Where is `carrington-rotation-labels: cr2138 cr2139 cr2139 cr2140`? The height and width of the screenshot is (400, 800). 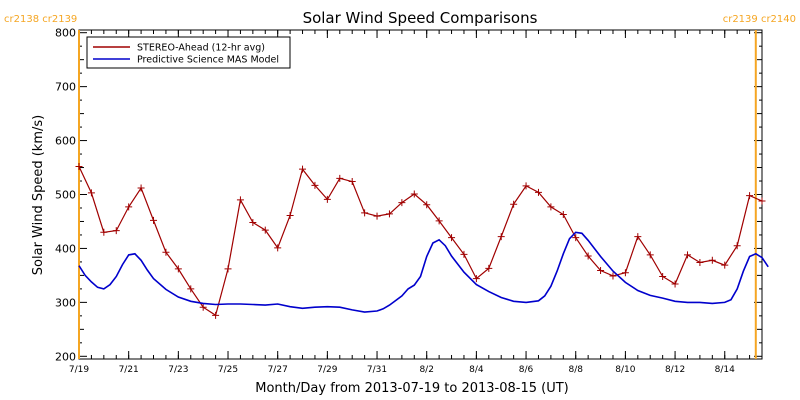 carrington-rotation-labels: cr2138 cr2139 cr2139 cr2140 is located at coordinates (400, 19).